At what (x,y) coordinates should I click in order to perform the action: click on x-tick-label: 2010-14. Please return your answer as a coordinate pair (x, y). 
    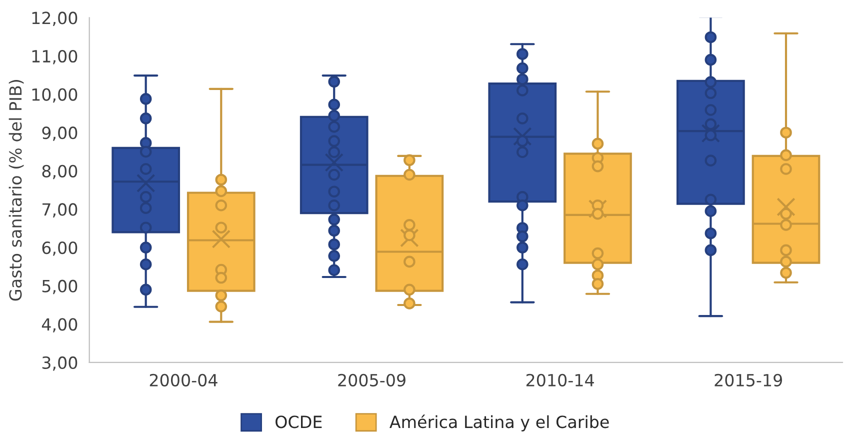
    Looking at the image, I should click on (560, 380).